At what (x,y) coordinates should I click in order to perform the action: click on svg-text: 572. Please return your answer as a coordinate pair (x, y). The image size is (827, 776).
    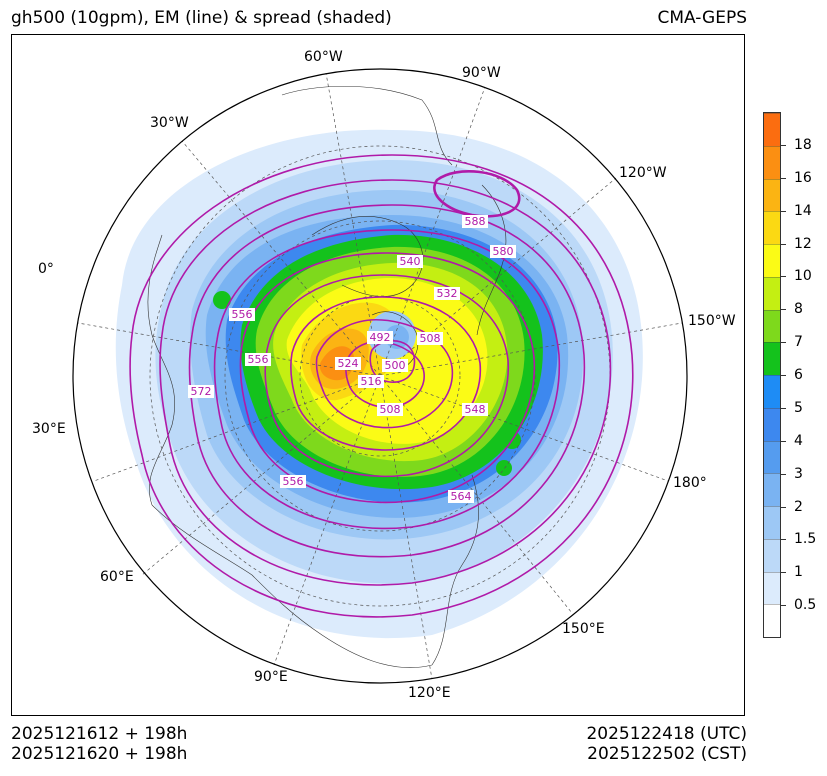
    Looking at the image, I should click on (201, 391).